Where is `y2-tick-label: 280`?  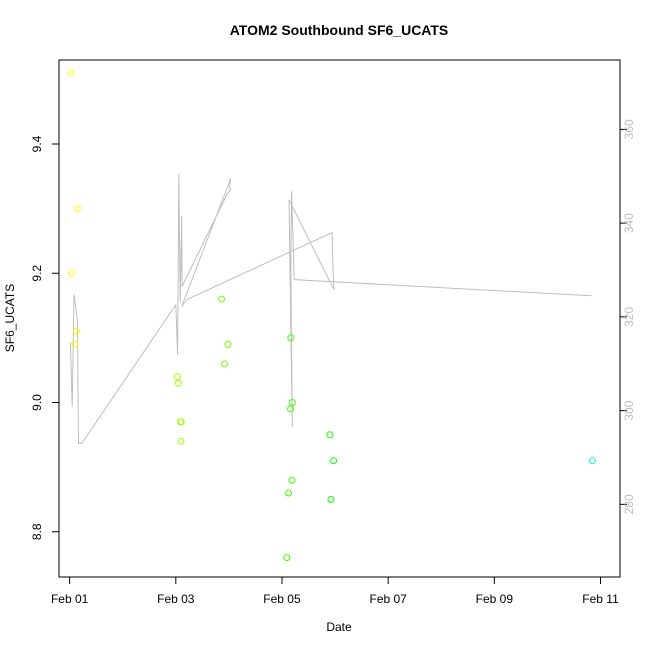 y2-tick-label: 280 is located at coordinates (629, 504).